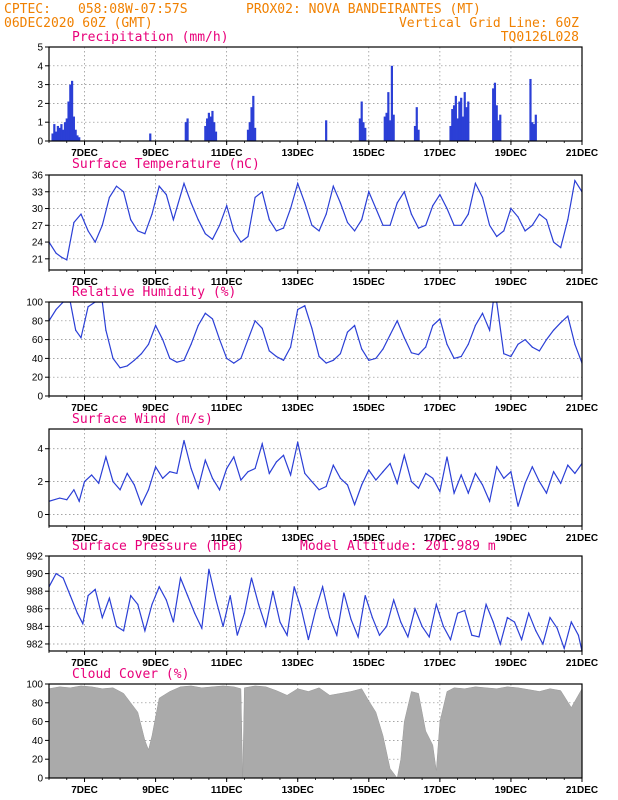 The image size is (618, 800). I want to click on temperature-frame, so click(315, 222).